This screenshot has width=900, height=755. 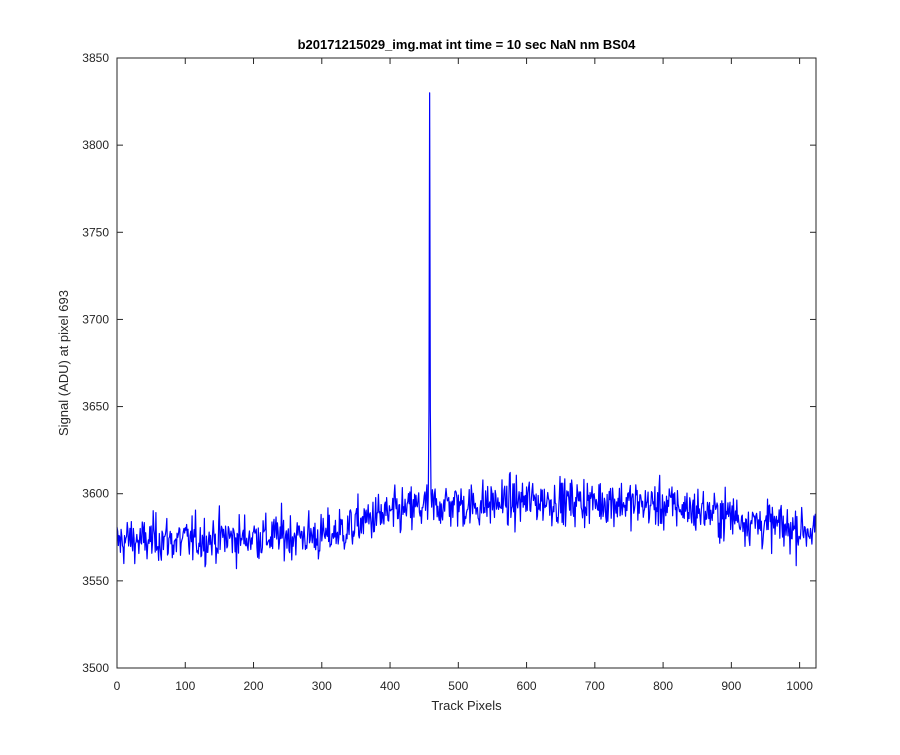 What do you see at coordinates (95, 581) in the screenshot?
I see `y-tick-label-1: 3550` at bounding box center [95, 581].